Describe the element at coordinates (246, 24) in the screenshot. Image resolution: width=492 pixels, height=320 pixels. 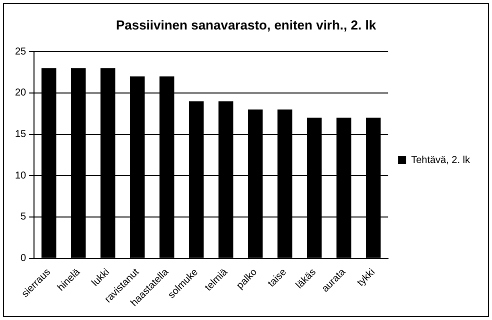
I see `chart-title: Passiivinen sanavarasto, eniten virh., 2. lk` at that location.